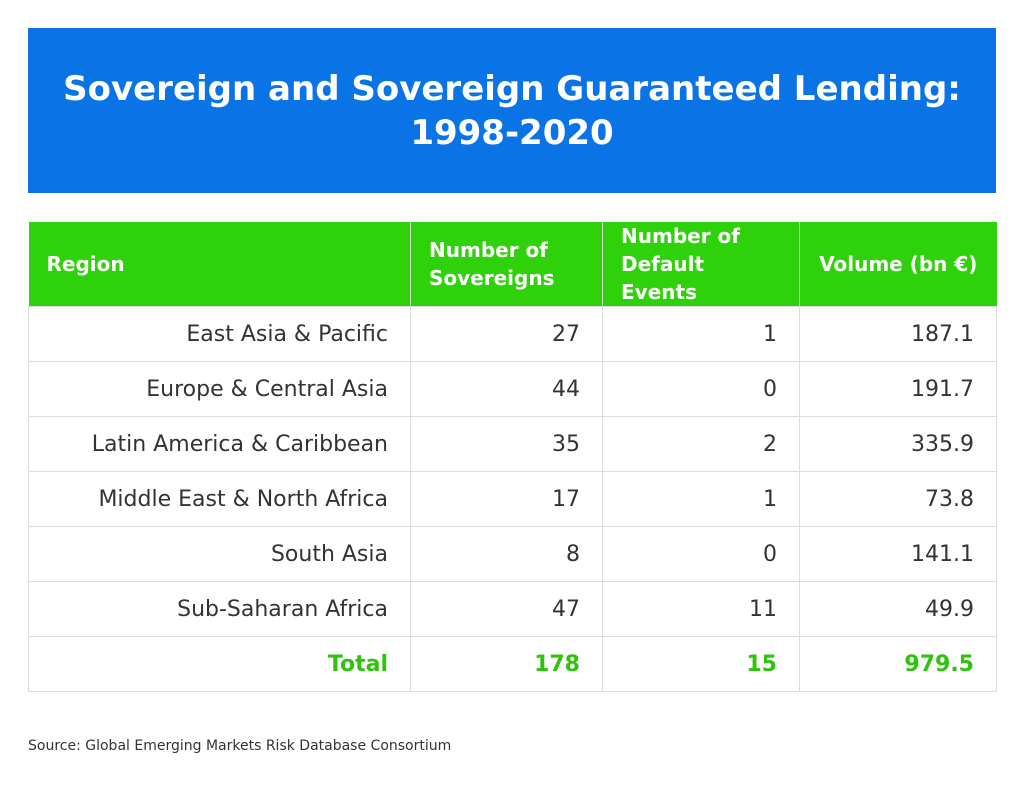 Image resolution: width=1024 pixels, height=791 pixels. I want to click on sovereigns-cell: 8, so click(506, 554).